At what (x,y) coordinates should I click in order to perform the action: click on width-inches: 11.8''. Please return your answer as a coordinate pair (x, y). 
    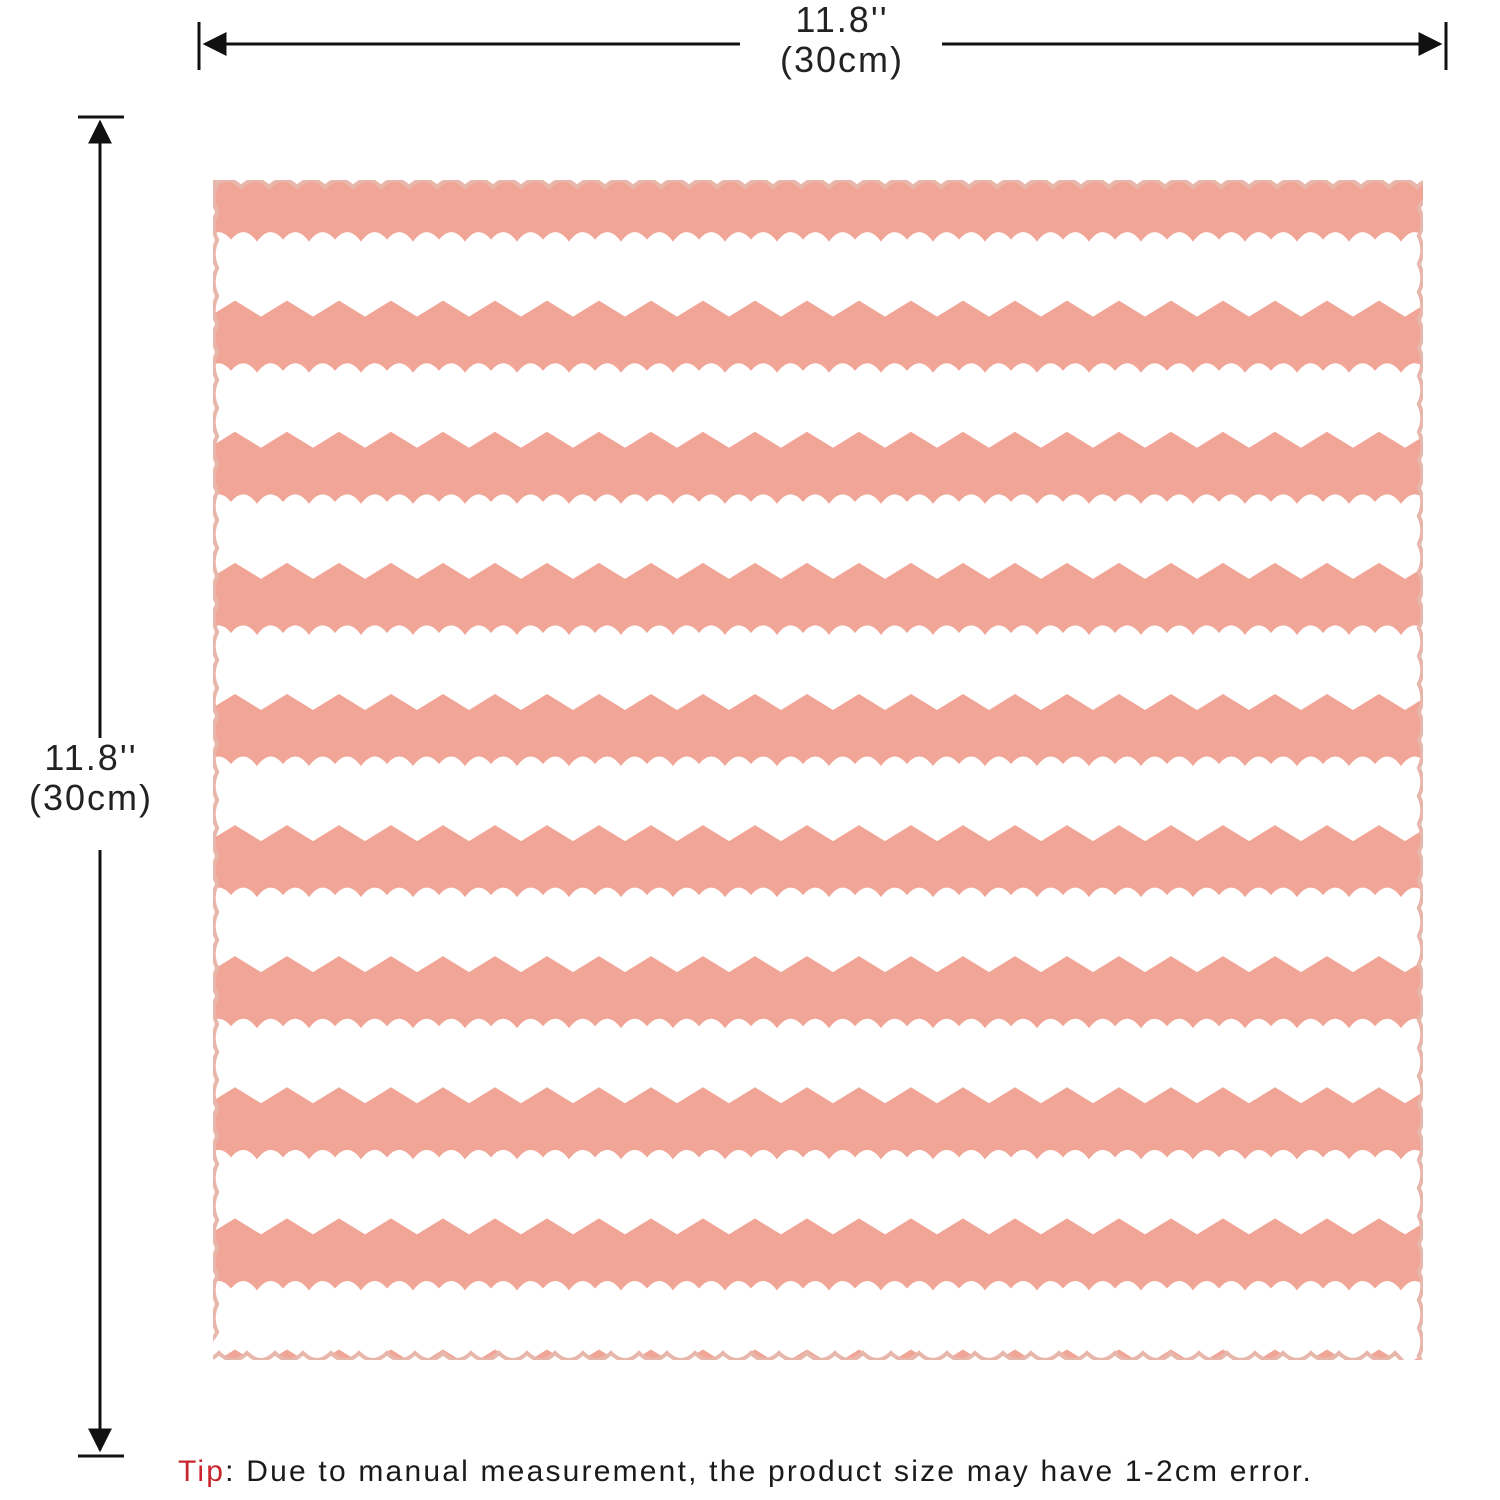
    Looking at the image, I should click on (842, 20).